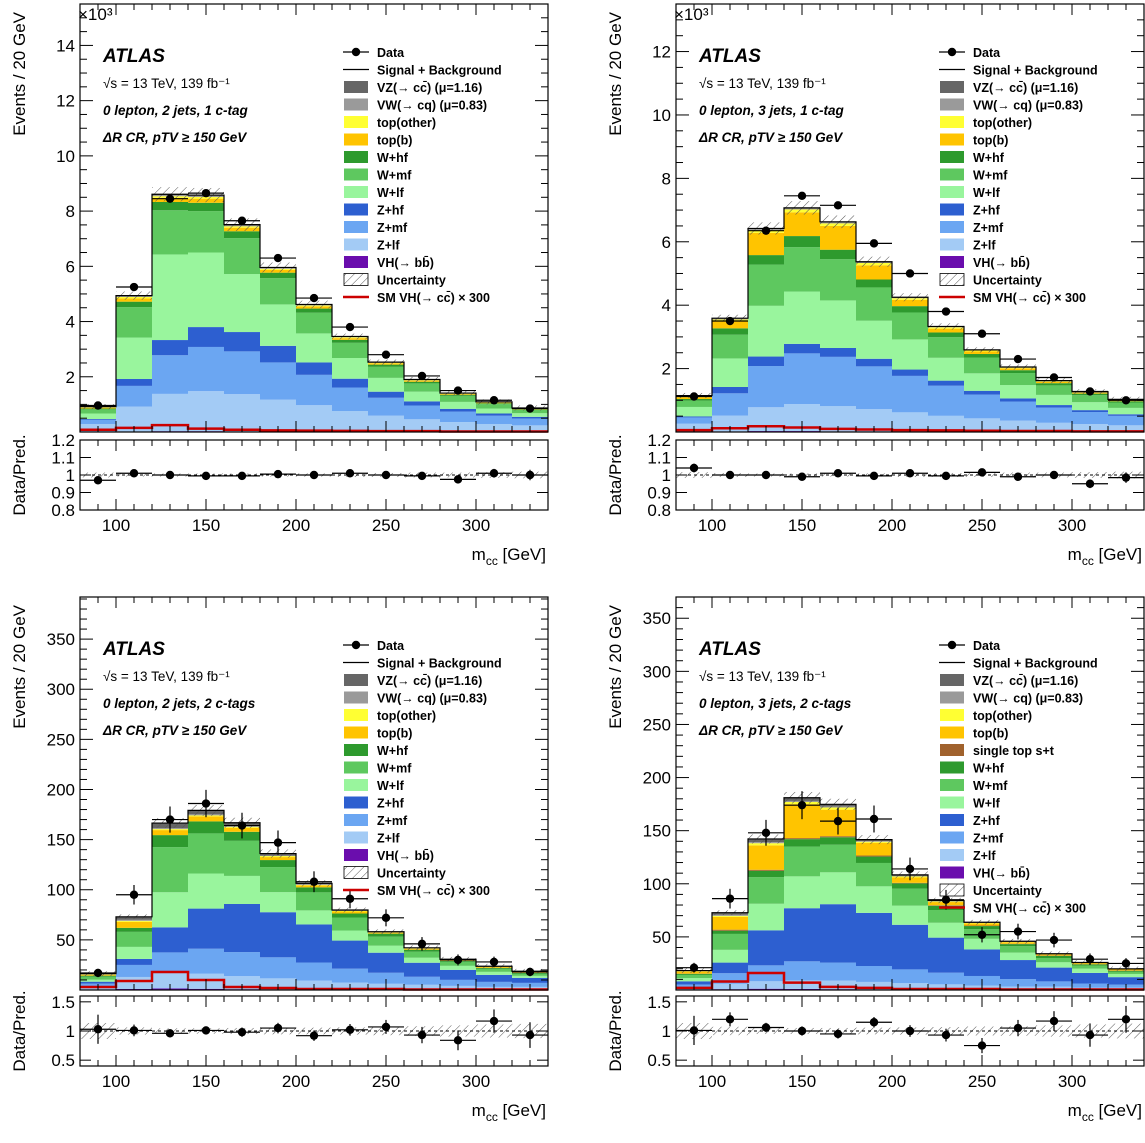  Describe the element at coordinates (391, 211) in the screenshot. I see `legend-label: Z+hf` at that location.